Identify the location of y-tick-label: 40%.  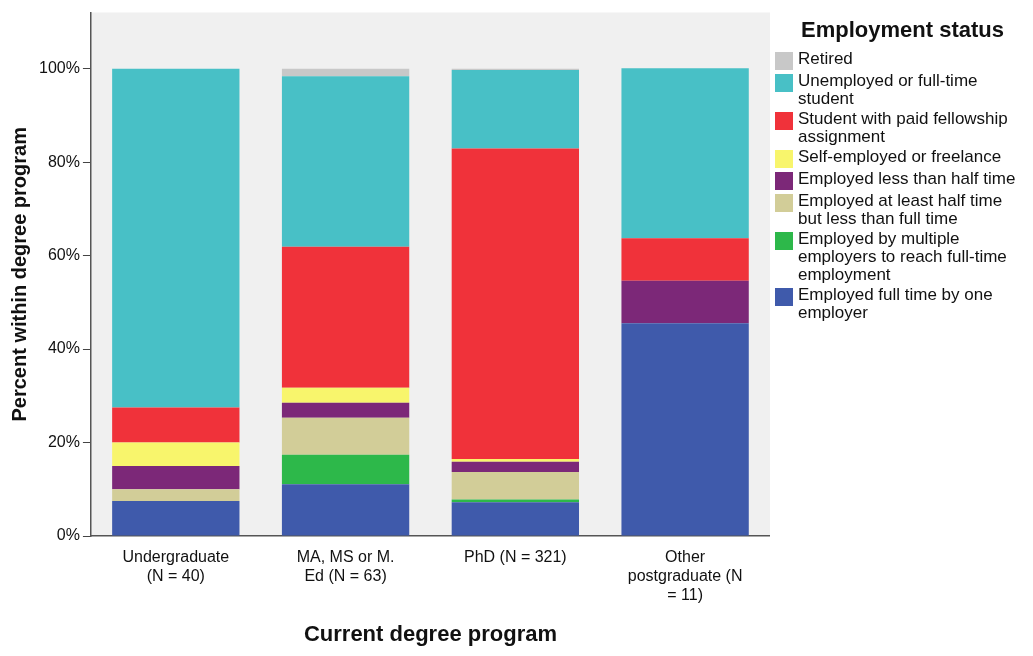
(63, 348).